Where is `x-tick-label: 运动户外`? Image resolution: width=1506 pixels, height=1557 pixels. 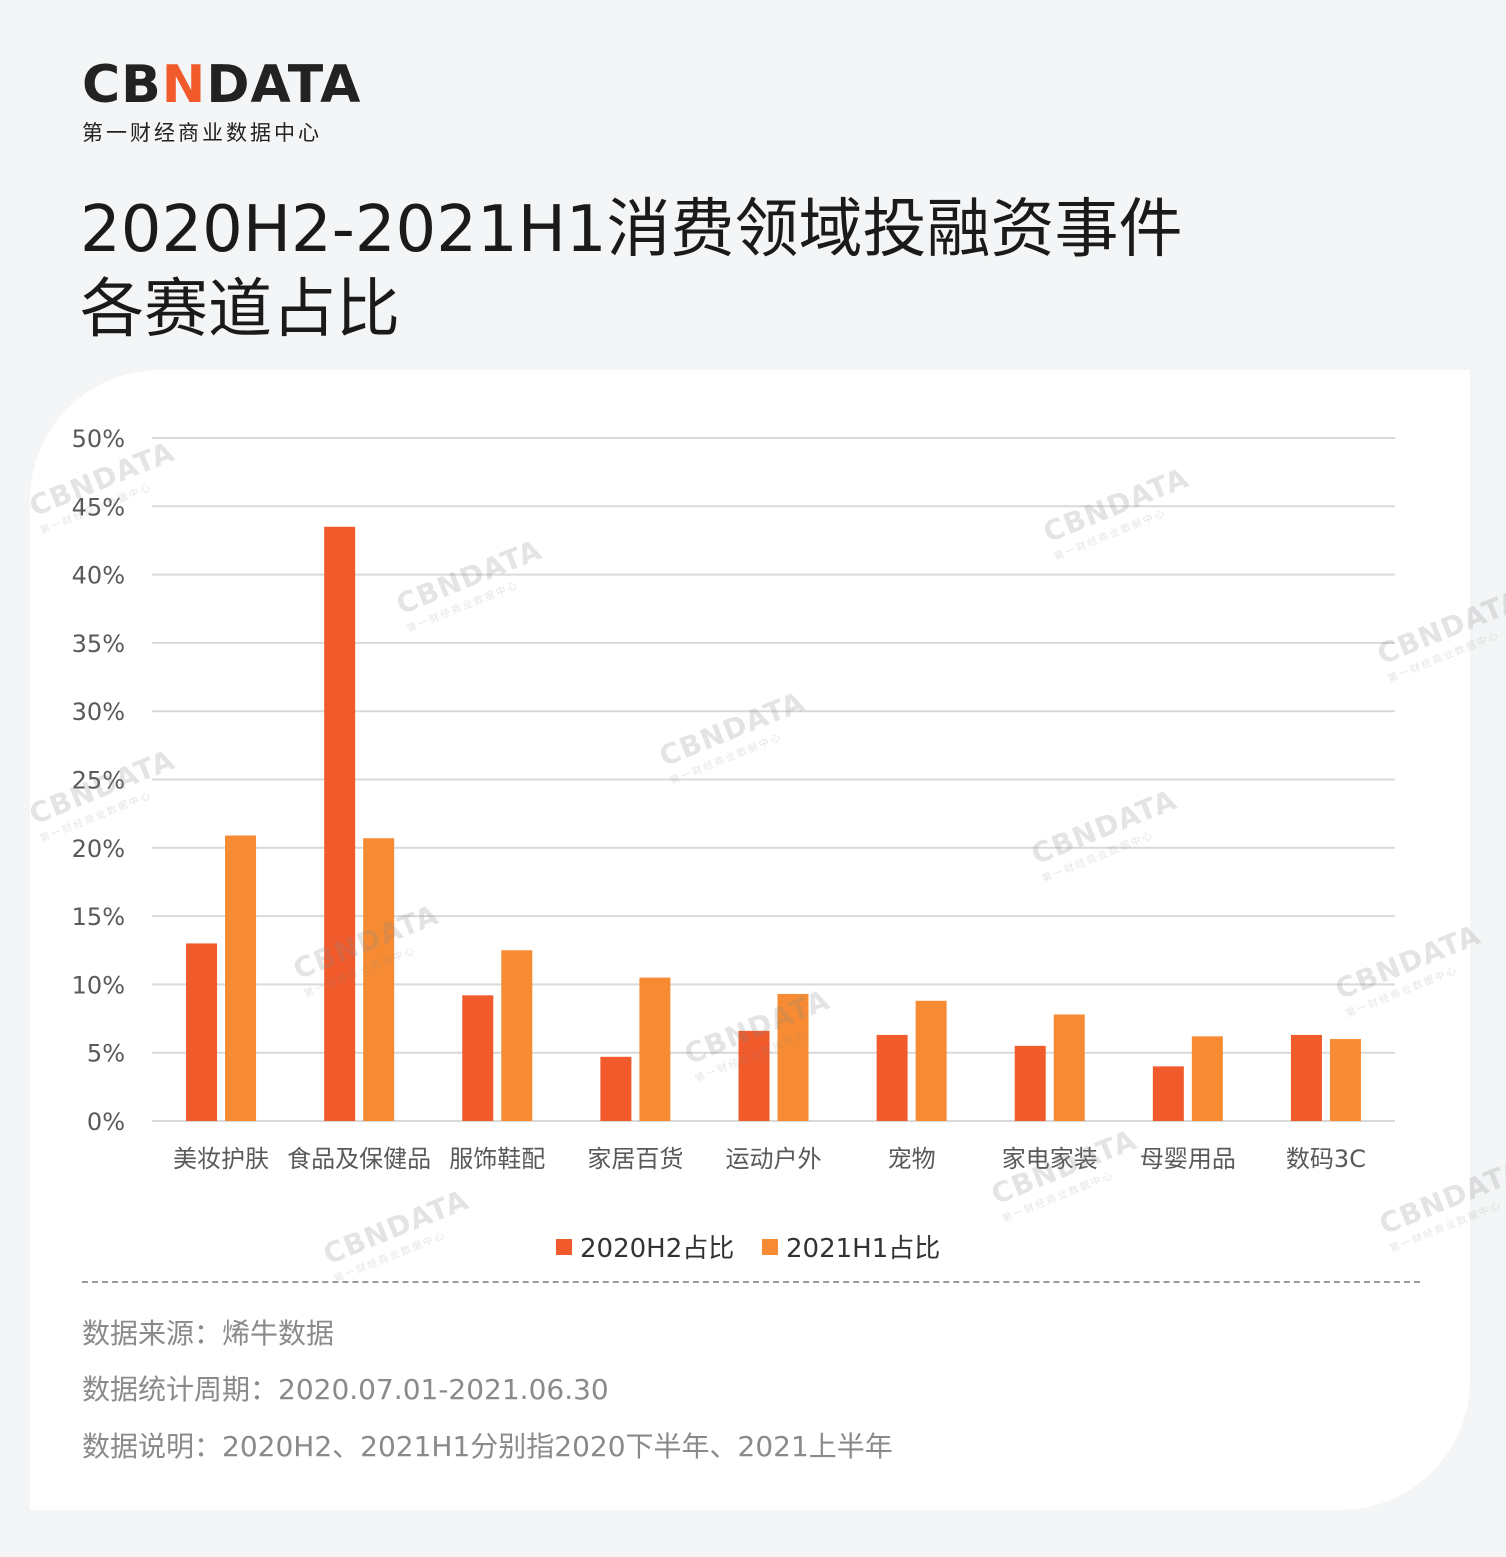 x-tick-label: 运动户外 is located at coordinates (774, 1159).